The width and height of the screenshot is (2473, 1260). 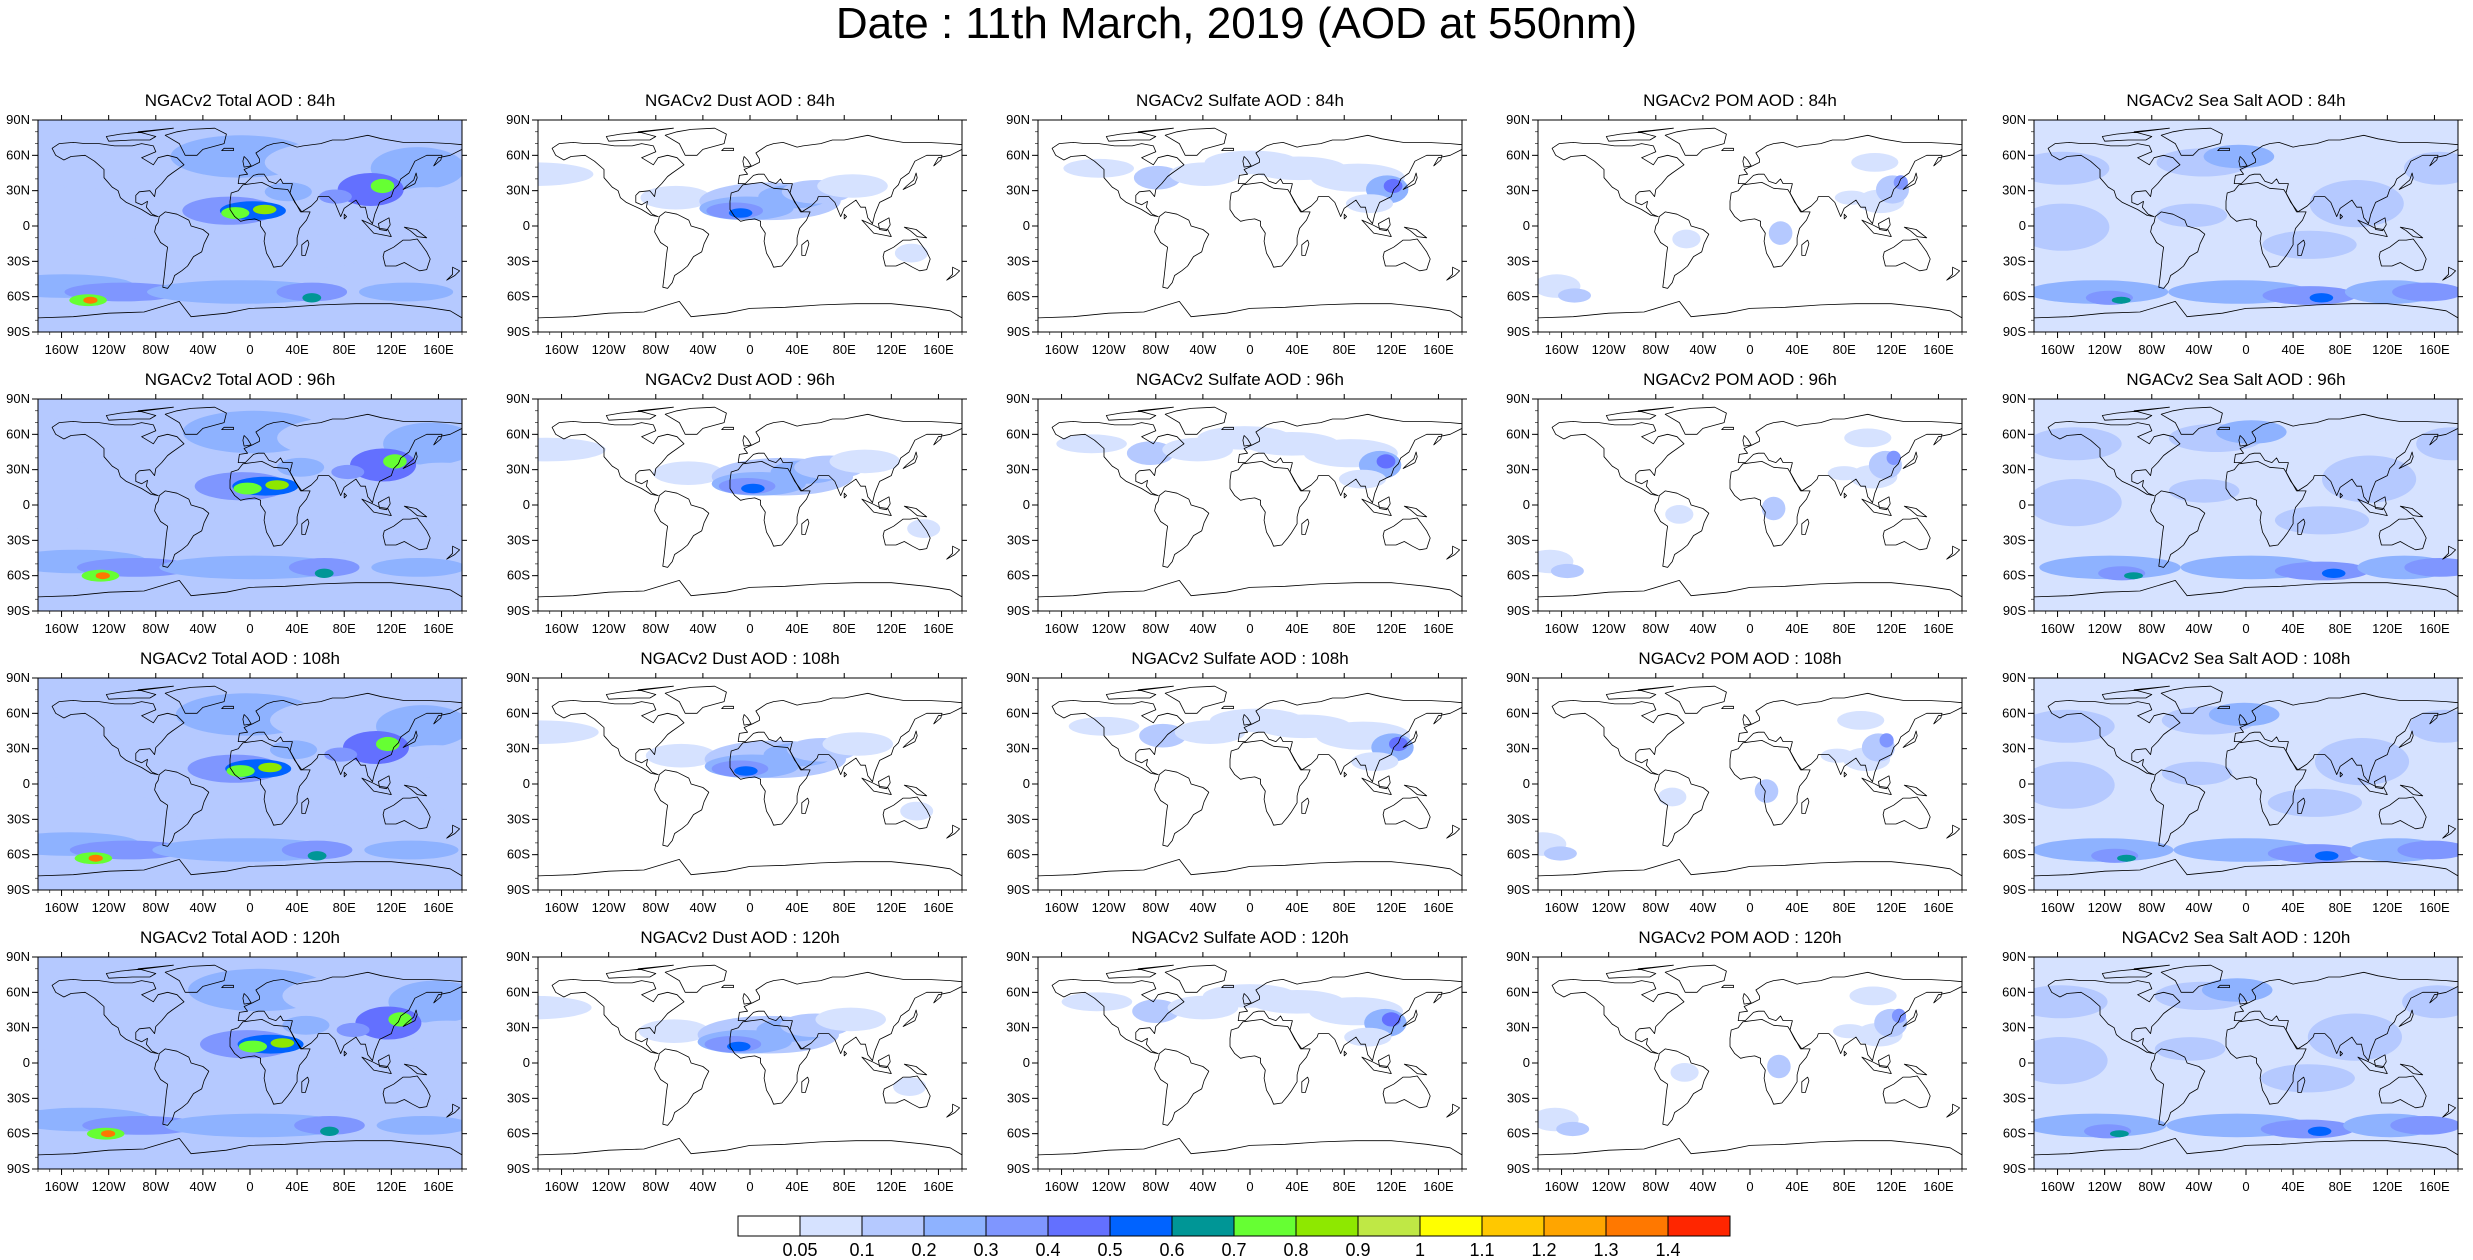 I want to click on coastline-indonesia, so click(x=1876, y=786).